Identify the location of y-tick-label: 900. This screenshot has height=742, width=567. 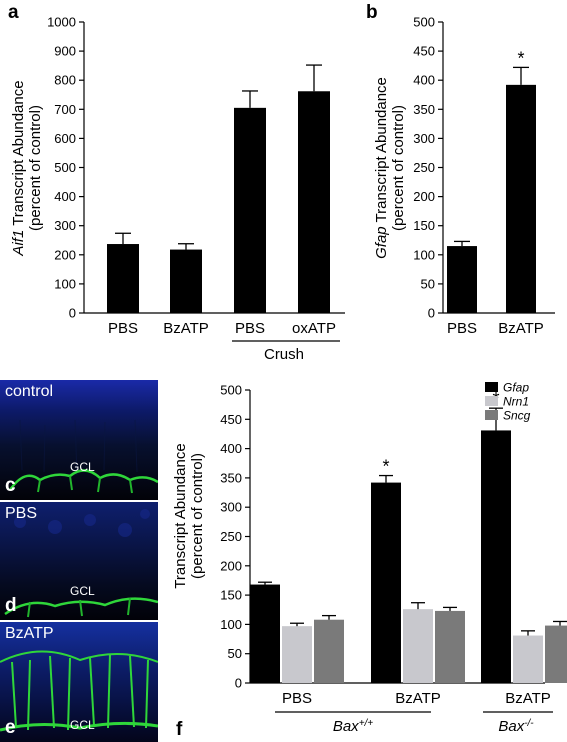
(65, 51).